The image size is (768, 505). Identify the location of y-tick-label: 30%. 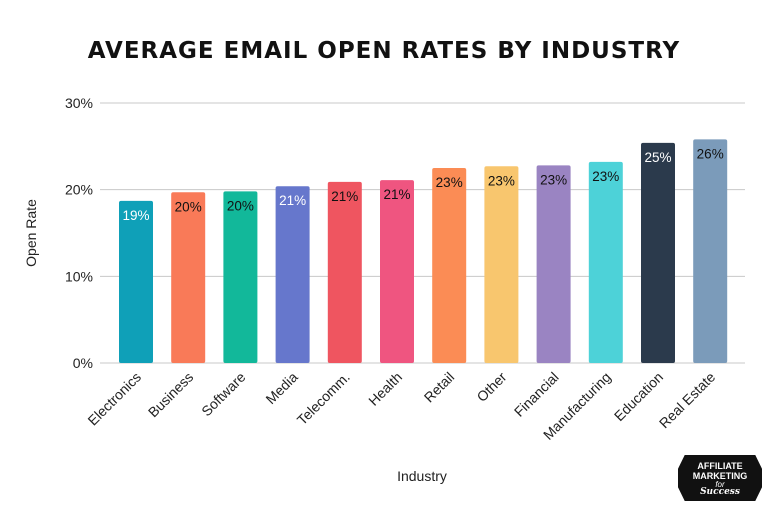
(79, 103).